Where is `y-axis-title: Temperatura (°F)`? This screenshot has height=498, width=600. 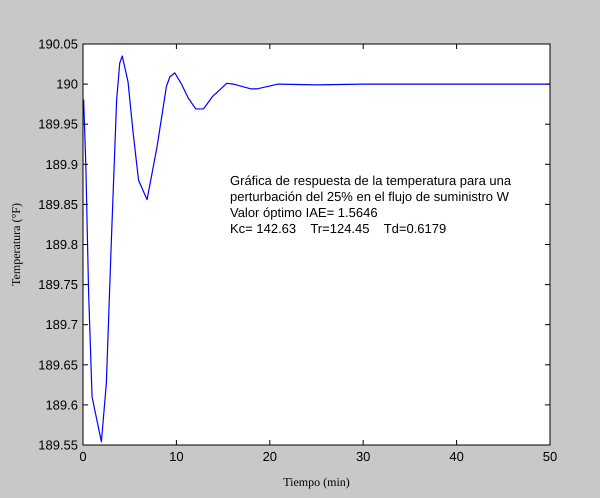 y-axis-title: Temperatura (°F) is located at coordinates (16, 244).